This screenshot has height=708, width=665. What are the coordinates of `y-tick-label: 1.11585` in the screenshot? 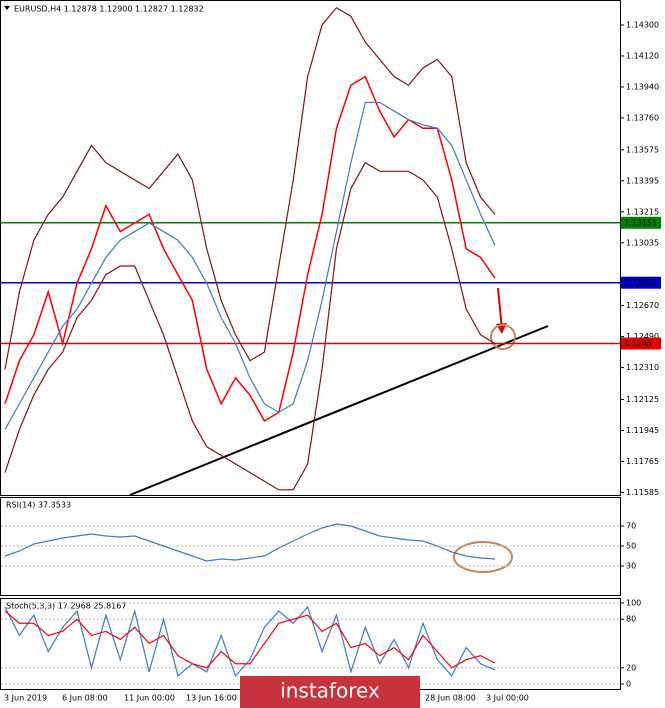 It's located at (642, 492).